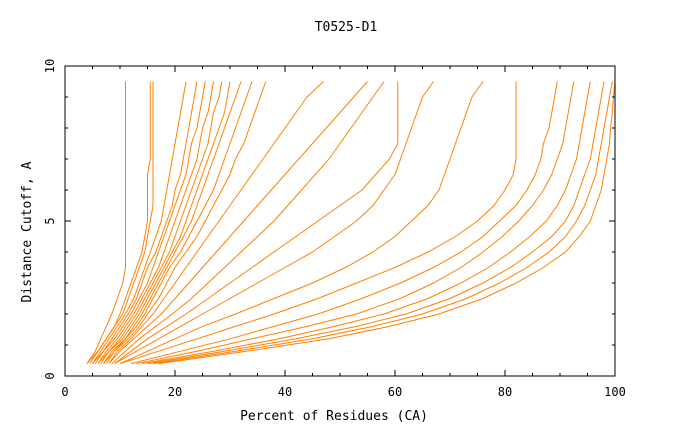  Describe the element at coordinates (505, 392) in the screenshot. I see `x-tick-label-80: 80` at that location.